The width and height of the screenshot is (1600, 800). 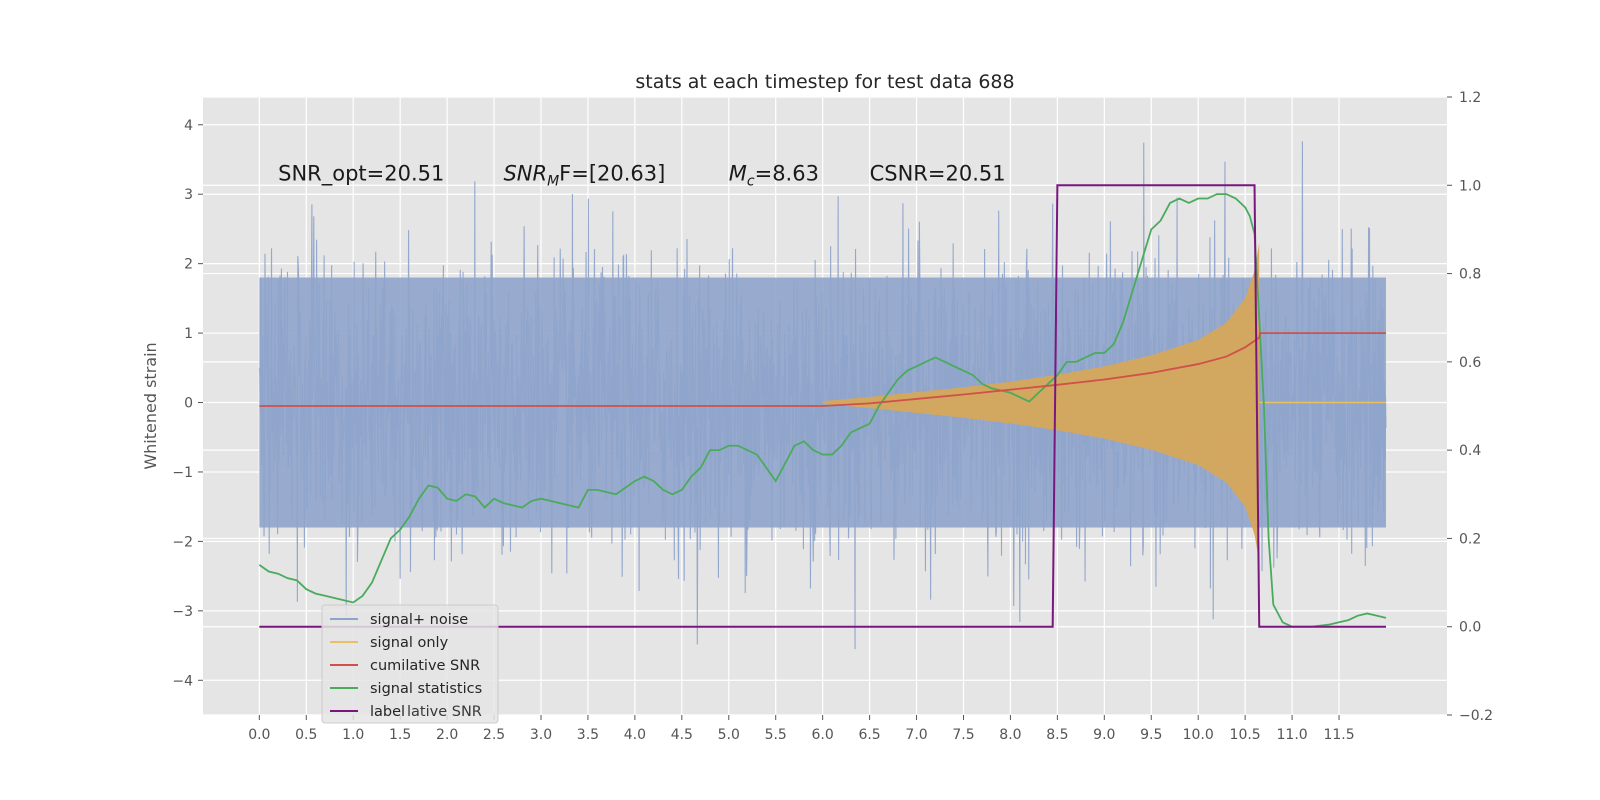 What do you see at coordinates (188, 126) in the screenshot?
I see `y-tick-label: 4` at bounding box center [188, 126].